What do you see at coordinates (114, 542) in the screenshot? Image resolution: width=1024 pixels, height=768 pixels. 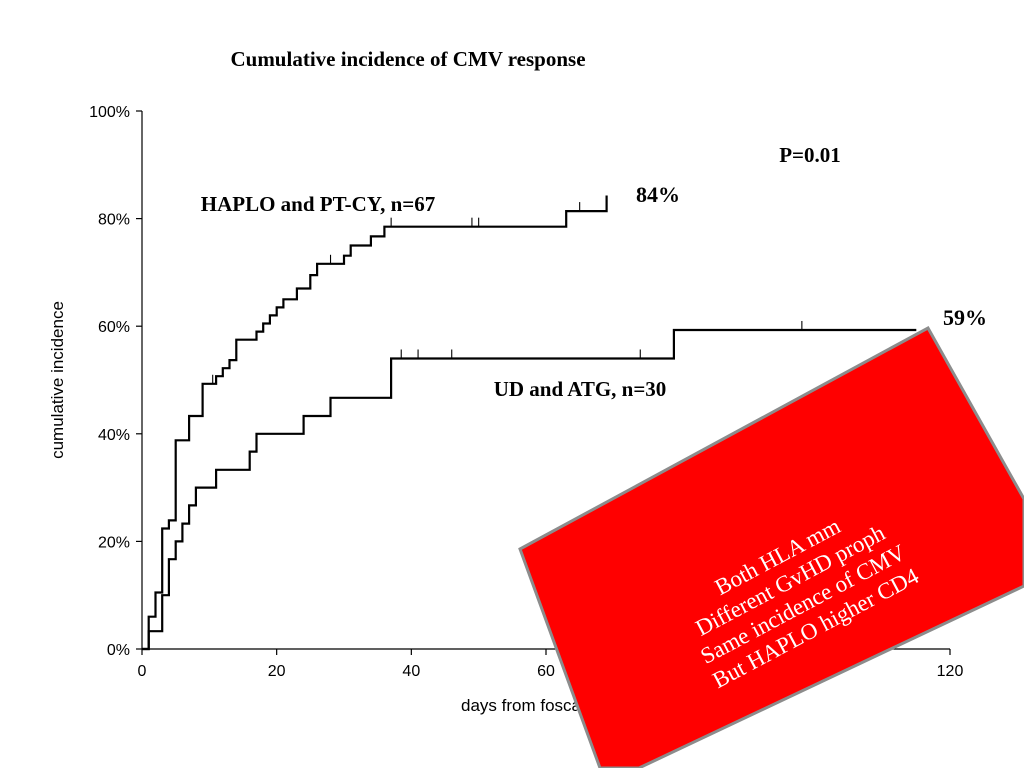 I see `y-tick-label: 20%` at bounding box center [114, 542].